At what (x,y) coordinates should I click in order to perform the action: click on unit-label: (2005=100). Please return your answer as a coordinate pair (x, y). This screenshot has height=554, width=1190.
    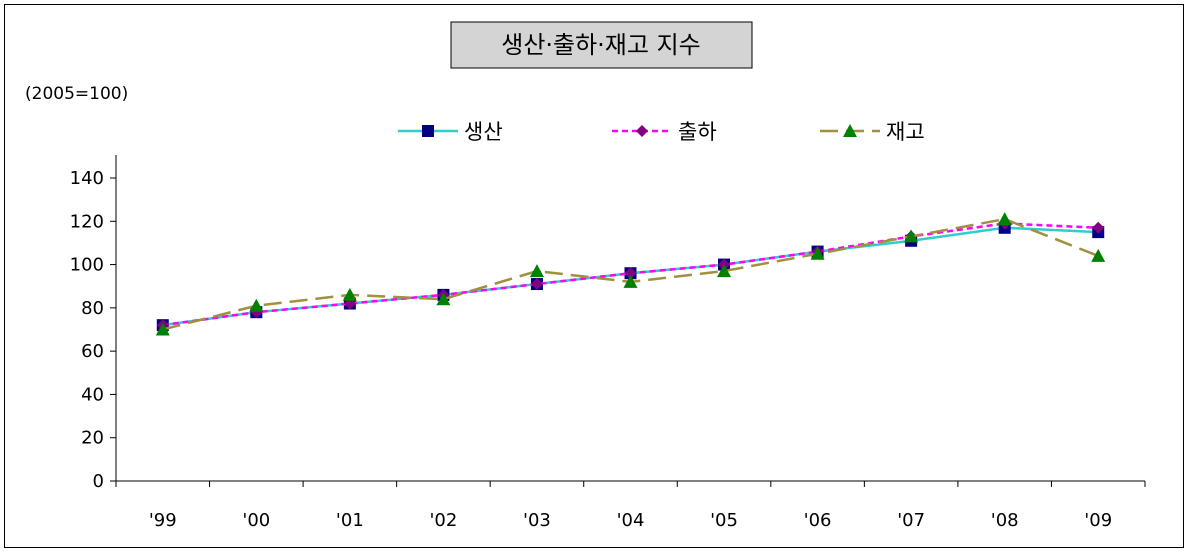
    Looking at the image, I should click on (76, 94).